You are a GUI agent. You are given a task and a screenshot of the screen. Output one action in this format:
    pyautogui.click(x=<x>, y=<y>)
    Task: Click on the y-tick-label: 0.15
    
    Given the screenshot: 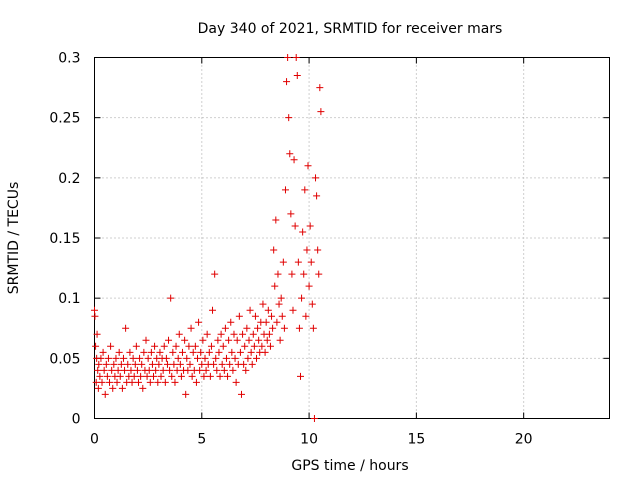 What is the action you would take?
    pyautogui.click(x=64, y=239)
    